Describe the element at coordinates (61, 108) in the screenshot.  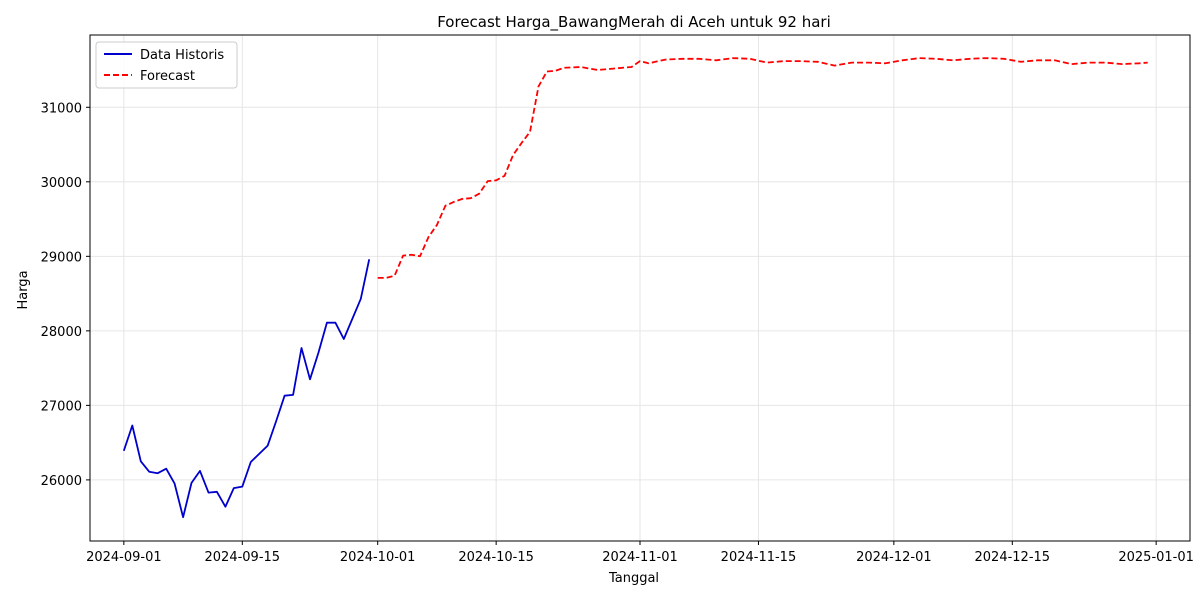
I see `y-tick-label: 31000` at that location.